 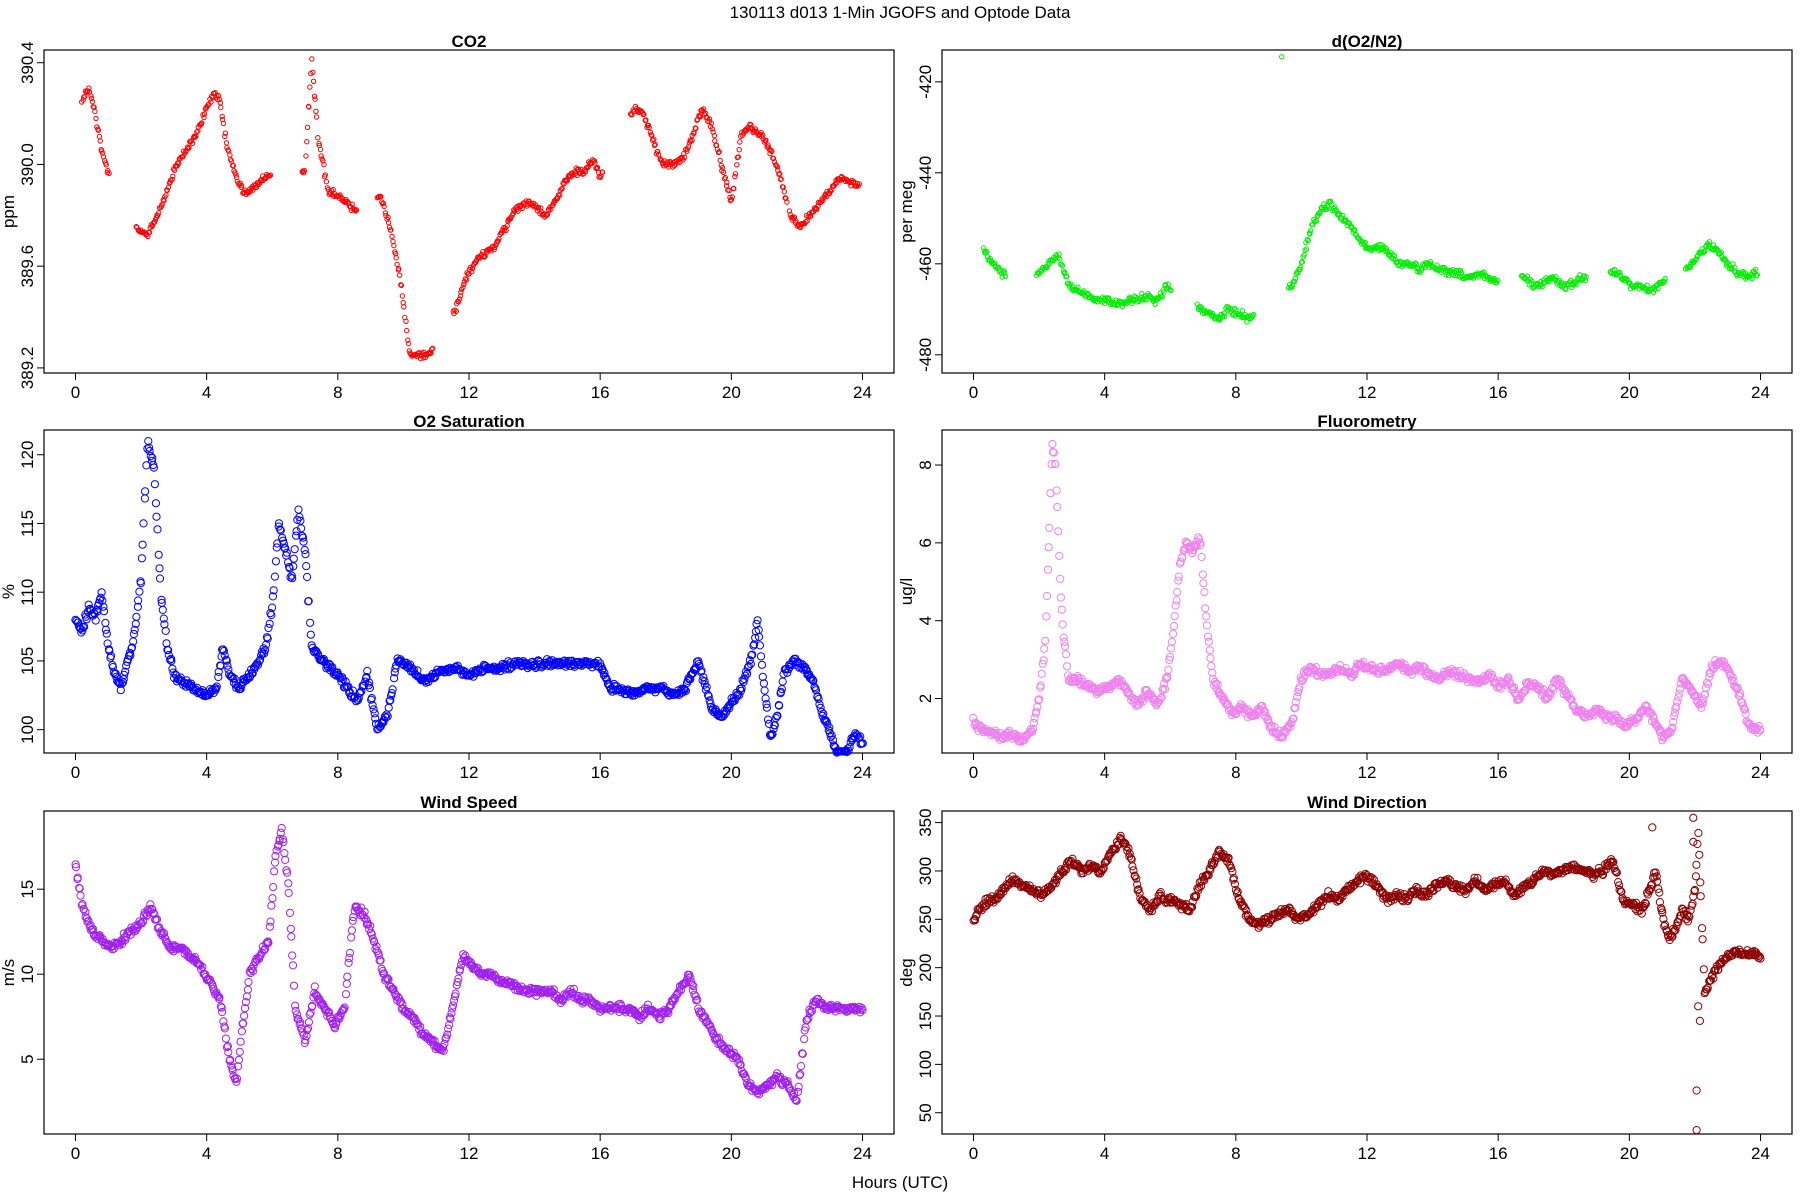 I want to click on x-tick-label: 16, so click(x=1498, y=392).